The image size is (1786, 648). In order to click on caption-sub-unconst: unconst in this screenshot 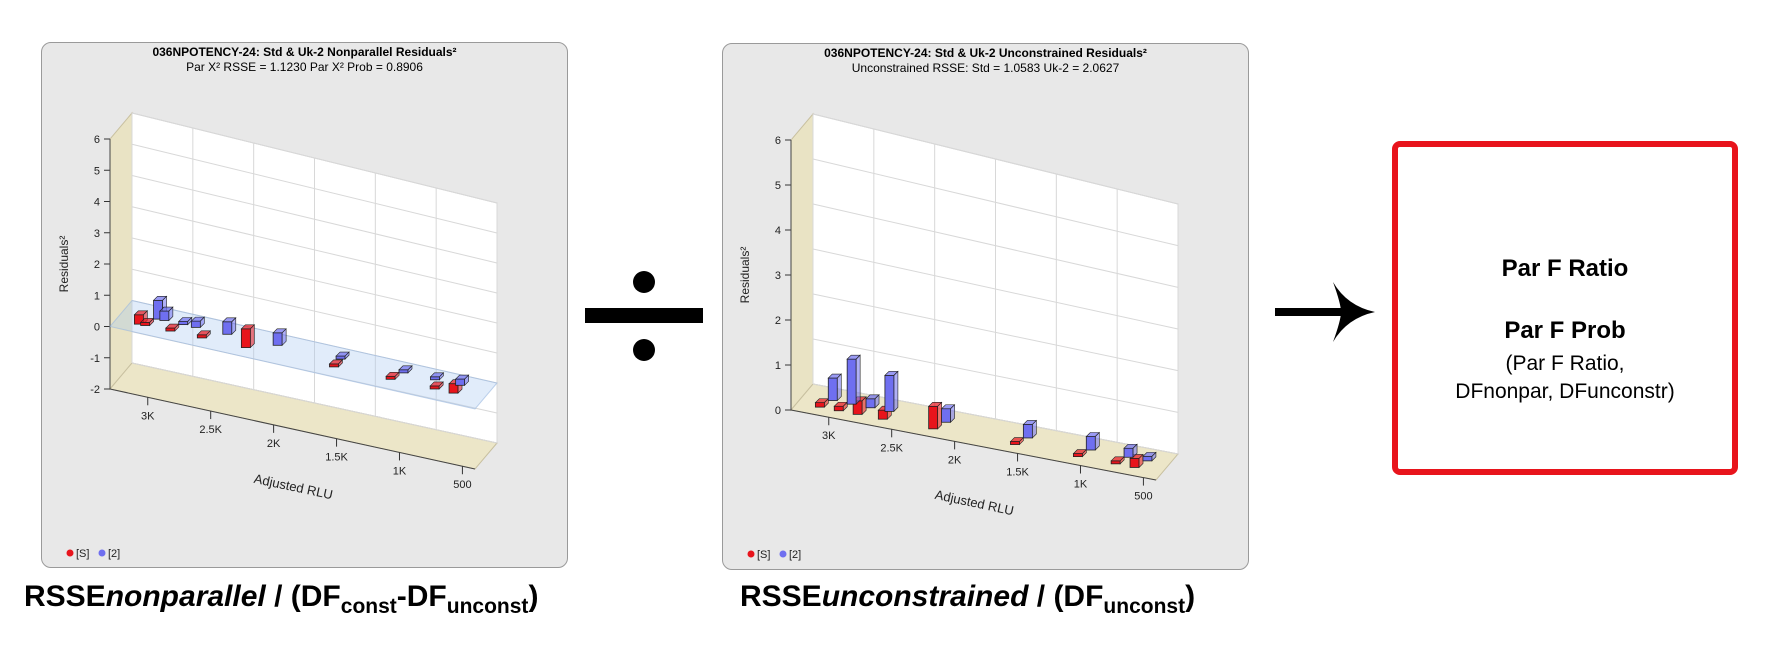, I will do `click(487, 606)`.